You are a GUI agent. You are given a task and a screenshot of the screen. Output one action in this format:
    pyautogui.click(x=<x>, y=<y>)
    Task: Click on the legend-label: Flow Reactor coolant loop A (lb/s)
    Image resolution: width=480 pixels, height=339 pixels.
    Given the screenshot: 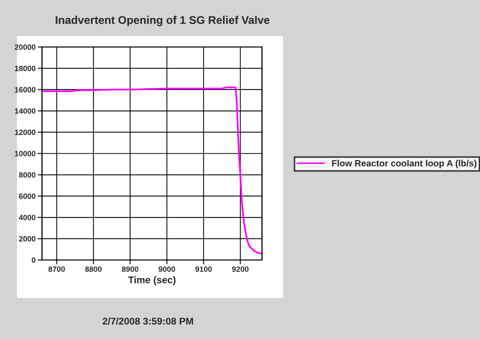 What is the action you would take?
    pyautogui.click(x=404, y=164)
    